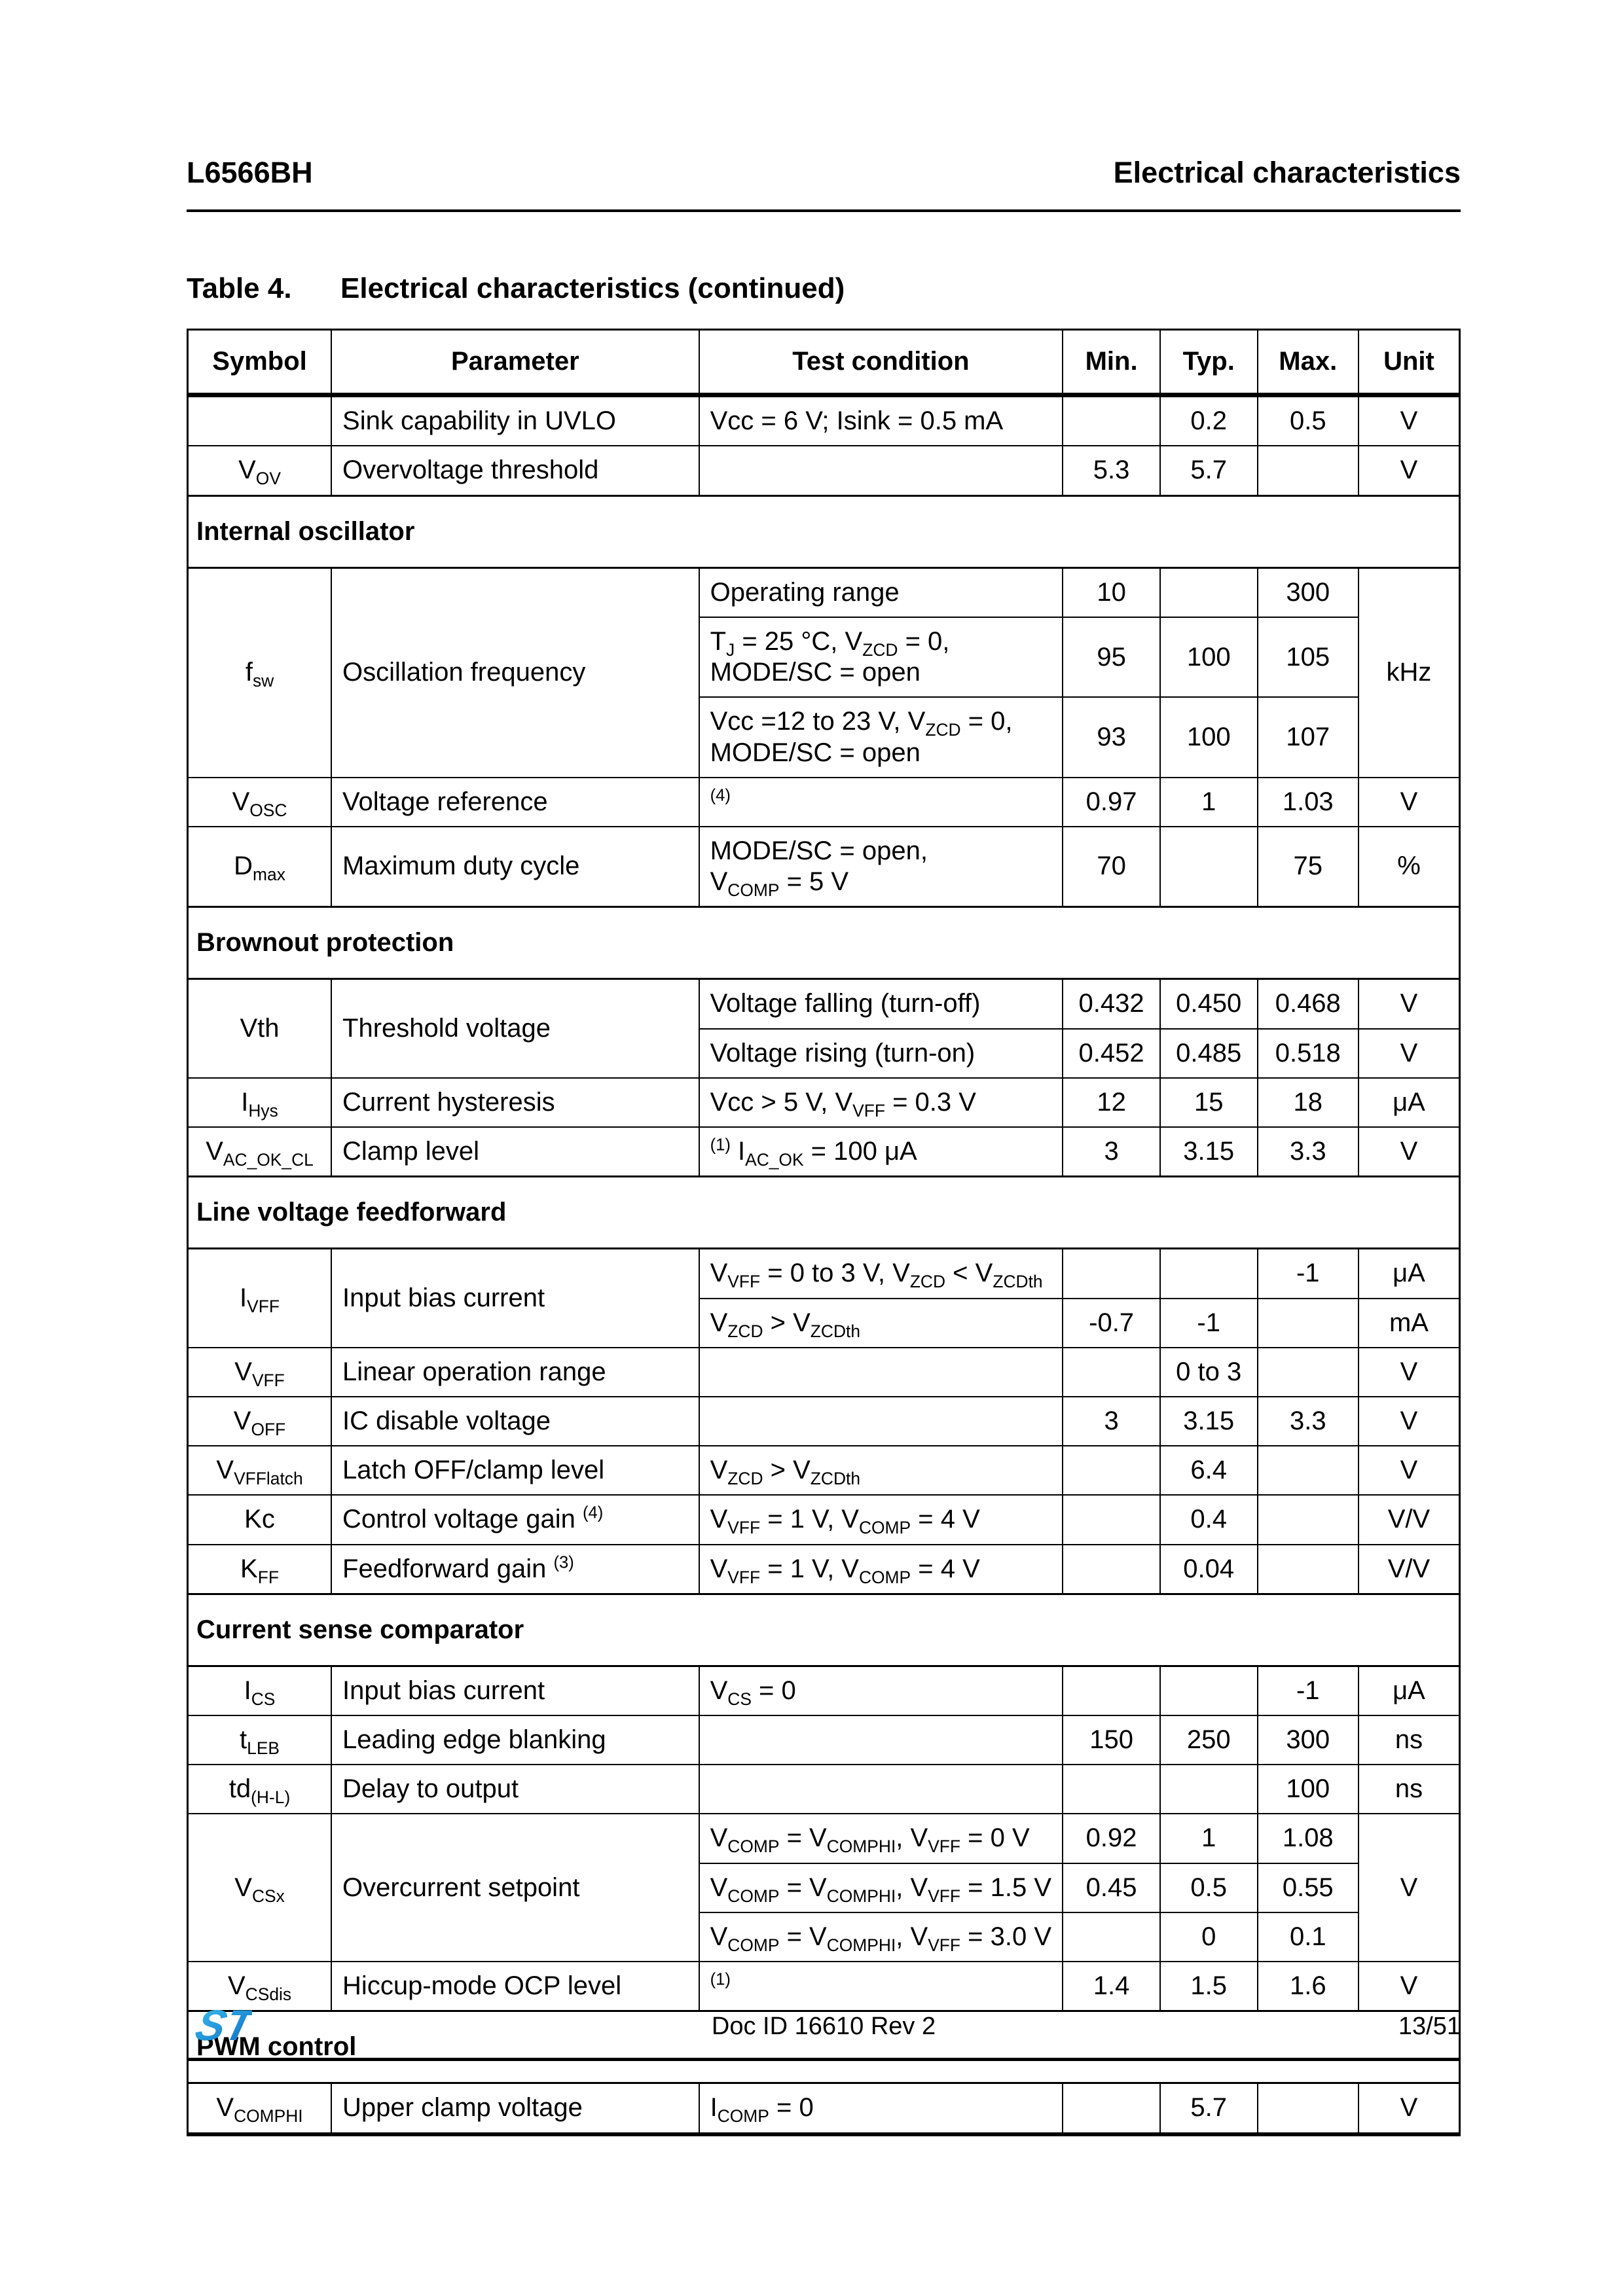 This screenshot has width=1623, height=2296. I want to click on page-footer: ST Doc ID 16610 Rev 2 13/51, so click(824, 2026).